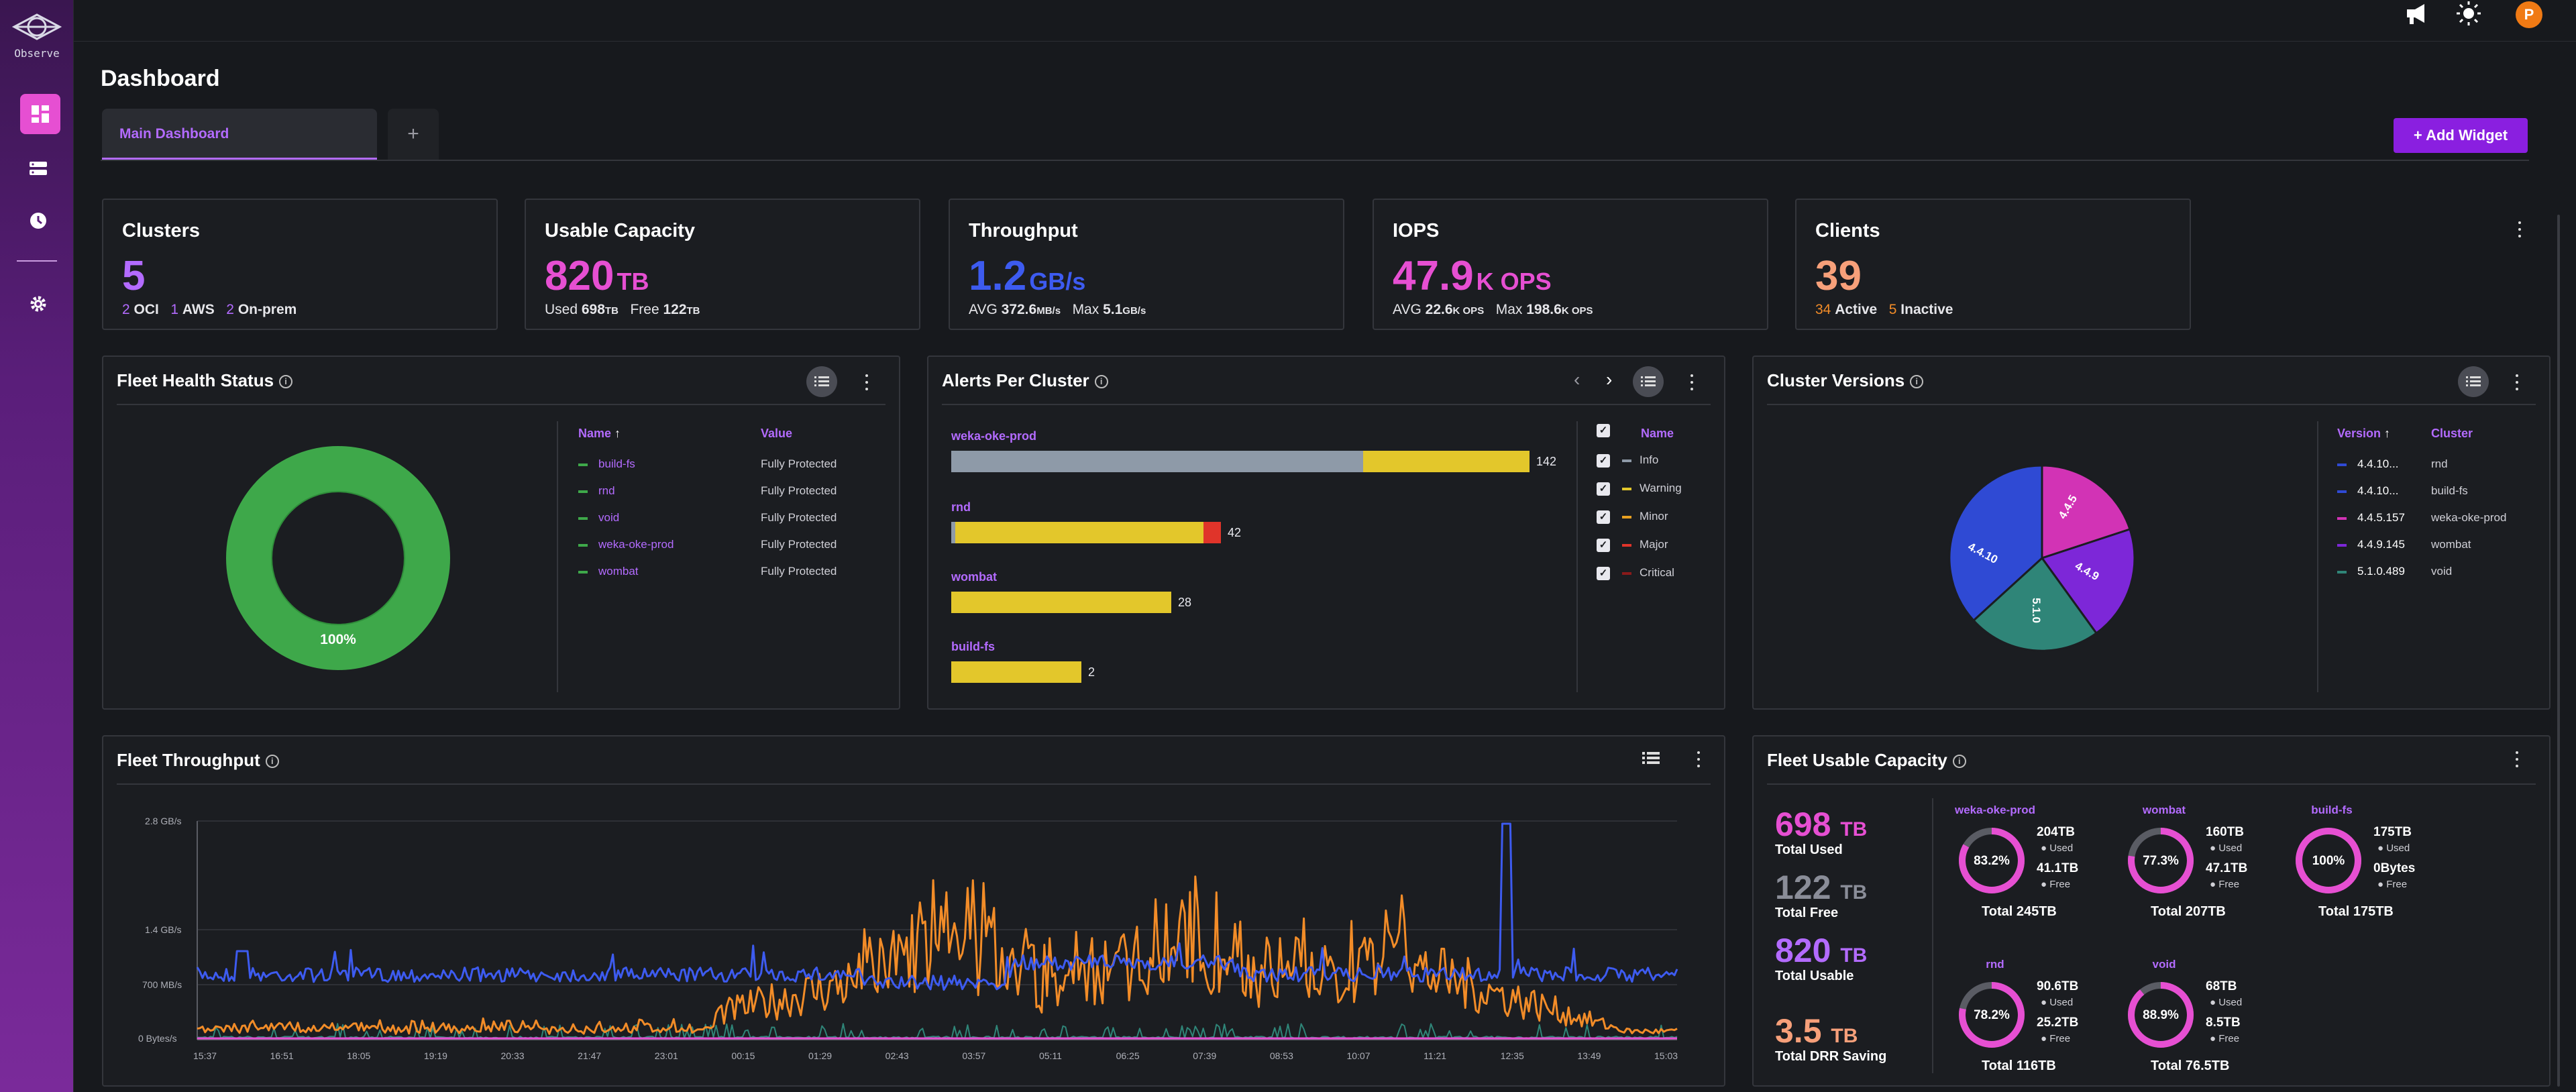 The height and width of the screenshot is (1092, 2576). I want to click on nav-servers-button, so click(38, 170).